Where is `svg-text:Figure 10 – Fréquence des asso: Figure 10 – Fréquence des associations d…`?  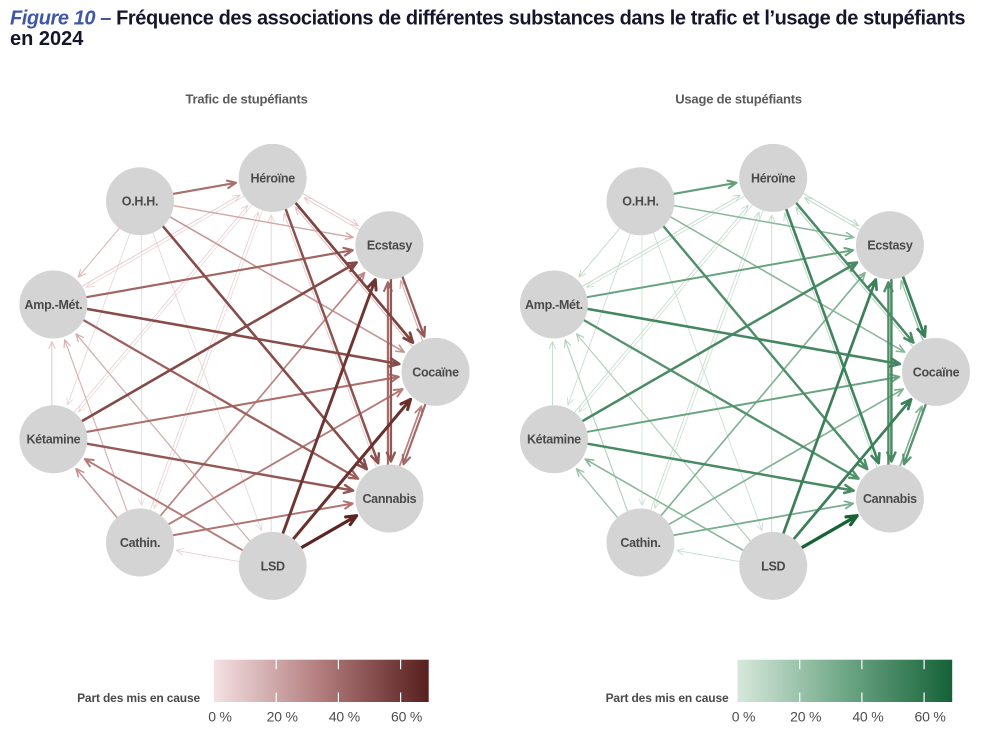 svg-text:Figure 10 – Fréquence des asso: Figure 10 – Fréquence des associations d… is located at coordinates (487, 19).